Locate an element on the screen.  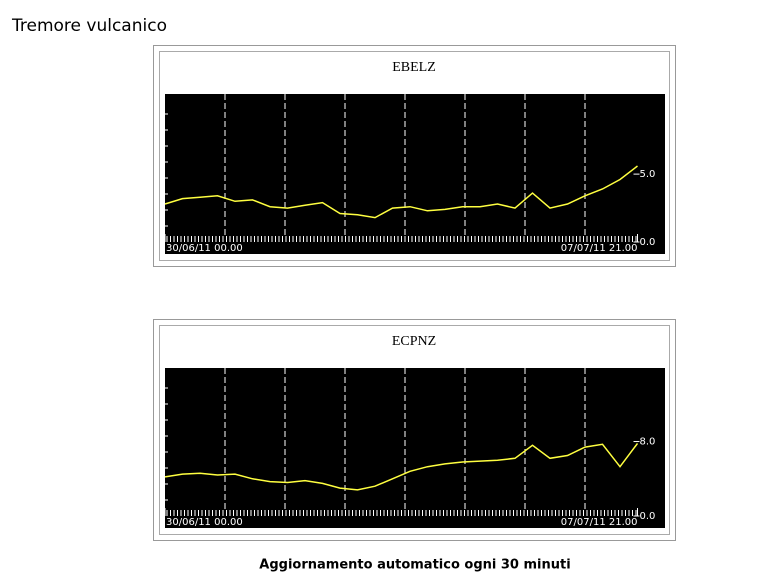
chart-title: ECPNZ is located at coordinates (414, 341).